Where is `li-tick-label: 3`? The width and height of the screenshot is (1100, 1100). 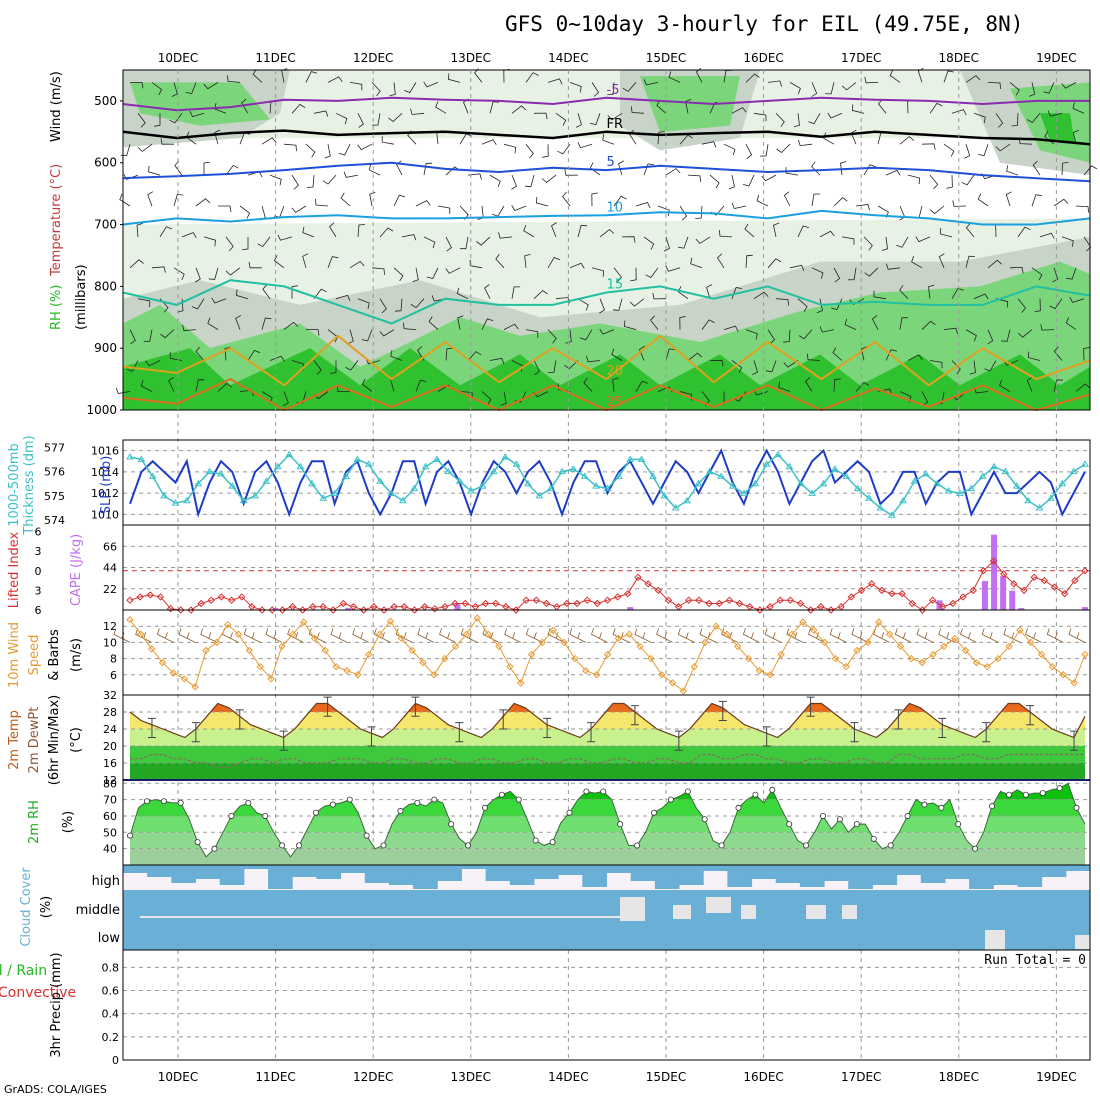 li-tick-label: 3 is located at coordinates (38, 590).